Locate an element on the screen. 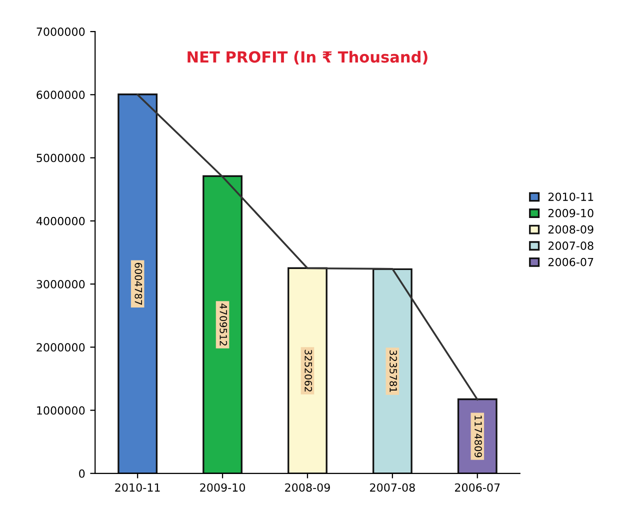 The image size is (634, 526). legend-label: 2010-11 is located at coordinates (571, 196).